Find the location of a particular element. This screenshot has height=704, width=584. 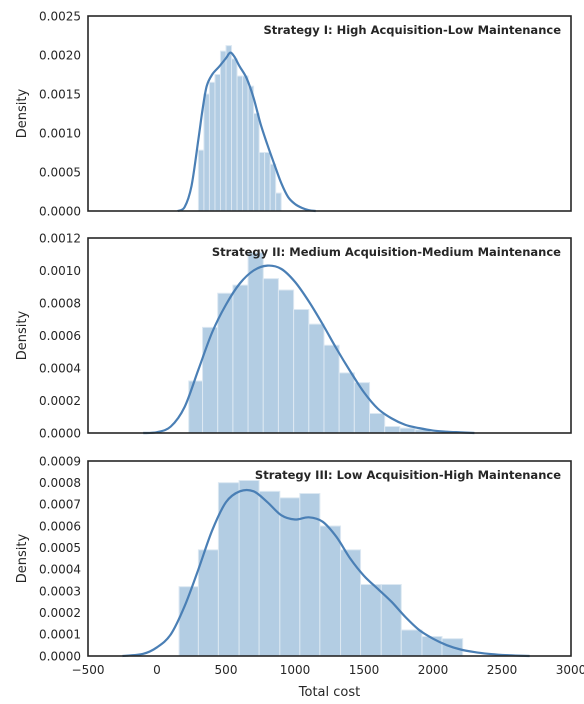

x-tick-label: 500 is located at coordinates (226, 670).